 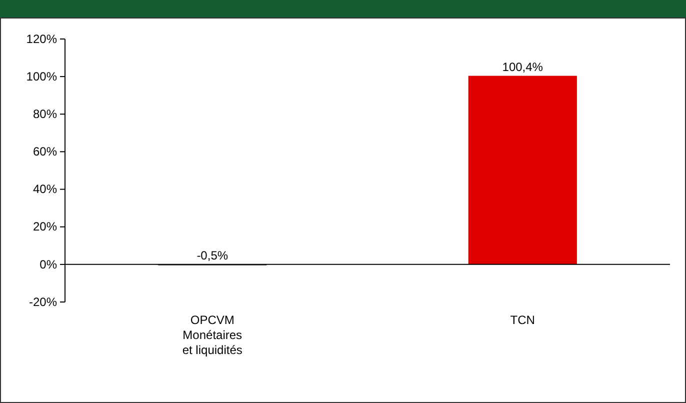 I want to click on y-tick-label: 100%, so click(x=42, y=76).